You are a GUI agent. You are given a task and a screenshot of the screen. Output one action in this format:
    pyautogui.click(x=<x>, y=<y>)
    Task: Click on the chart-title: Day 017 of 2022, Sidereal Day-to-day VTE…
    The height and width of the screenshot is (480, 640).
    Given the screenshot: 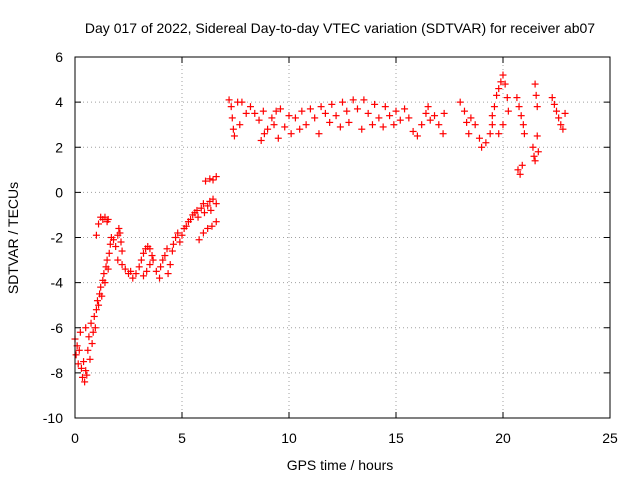 What is the action you would take?
    pyautogui.click(x=340, y=28)
    